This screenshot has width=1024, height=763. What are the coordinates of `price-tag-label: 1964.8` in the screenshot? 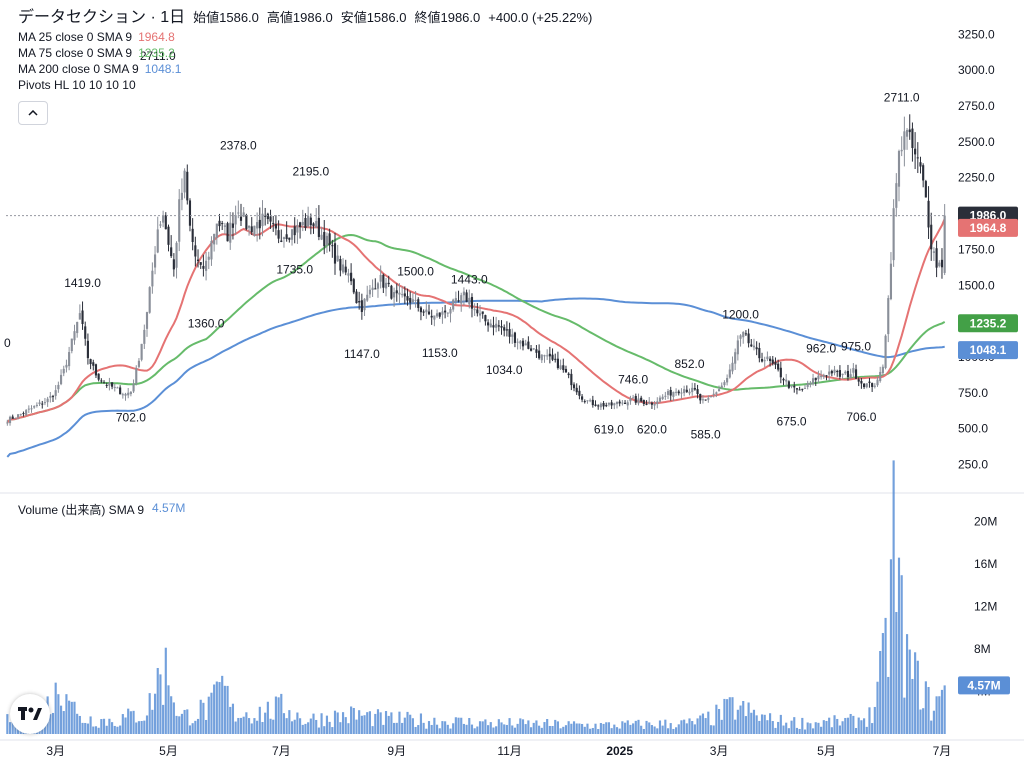 It's located at (988, 228).